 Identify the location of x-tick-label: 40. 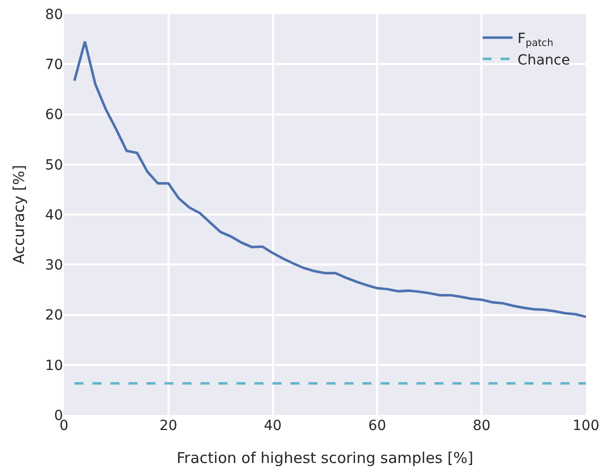
(273, 426).